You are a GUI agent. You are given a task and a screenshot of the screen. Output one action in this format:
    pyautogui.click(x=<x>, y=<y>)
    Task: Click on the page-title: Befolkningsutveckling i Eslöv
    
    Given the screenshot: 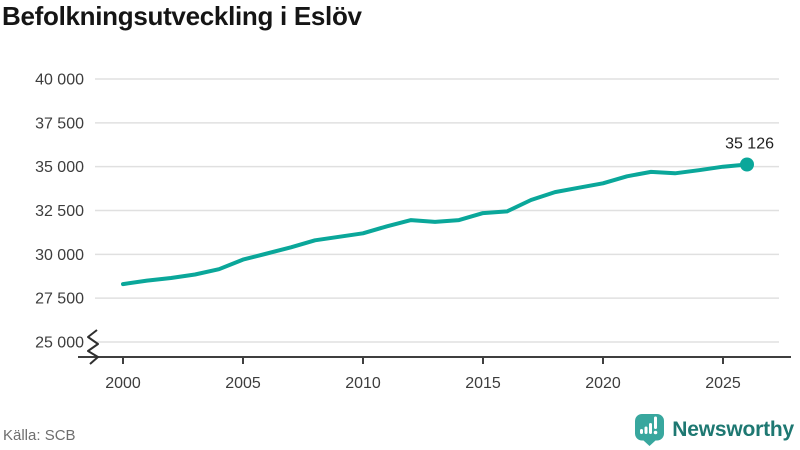 What is the action you would take?
    pyautogui.click(x=182, y=16)
    